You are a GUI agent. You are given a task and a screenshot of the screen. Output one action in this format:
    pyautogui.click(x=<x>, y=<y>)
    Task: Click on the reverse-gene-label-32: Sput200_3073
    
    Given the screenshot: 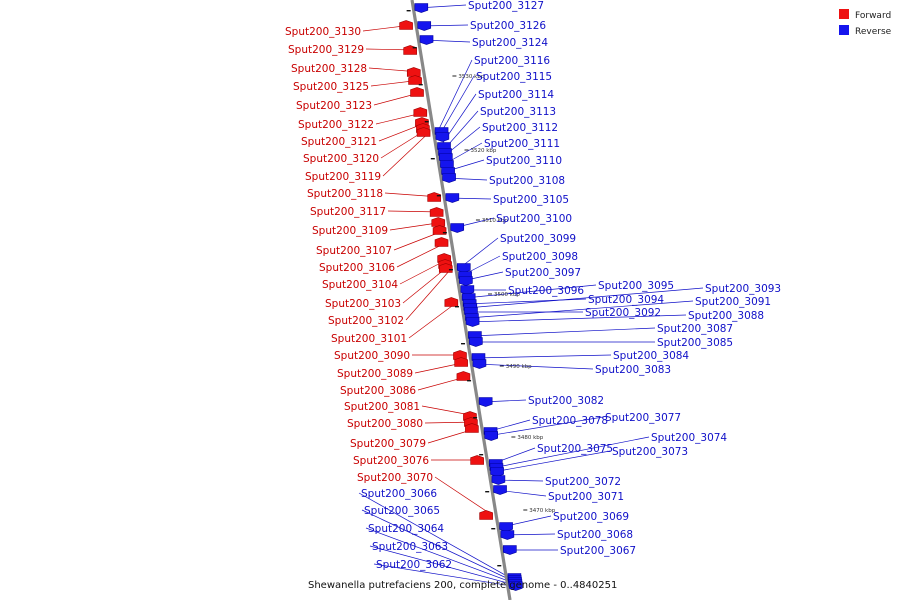 What is the action you would take?
    pyautogui.click(x=650, y=452)
    